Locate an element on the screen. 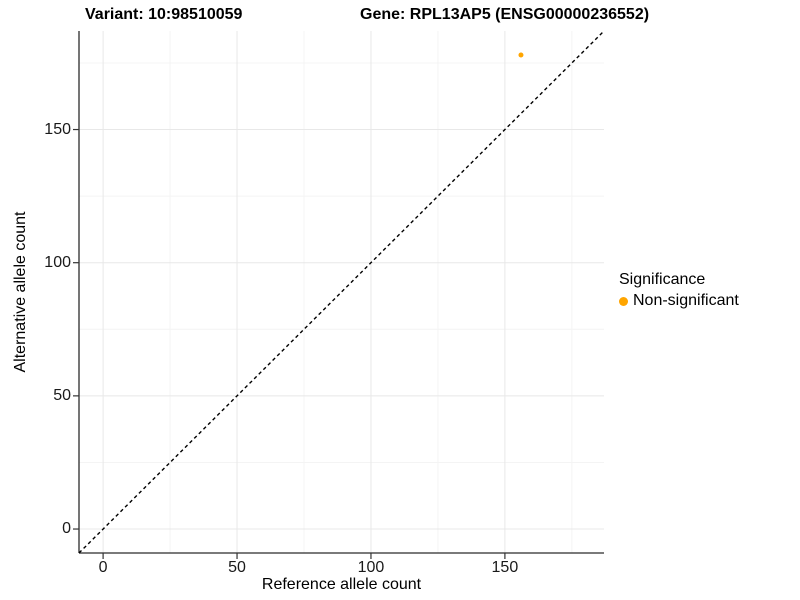 This screenshot has width=800, height=600. data-point is located at coordinates (521, 55).